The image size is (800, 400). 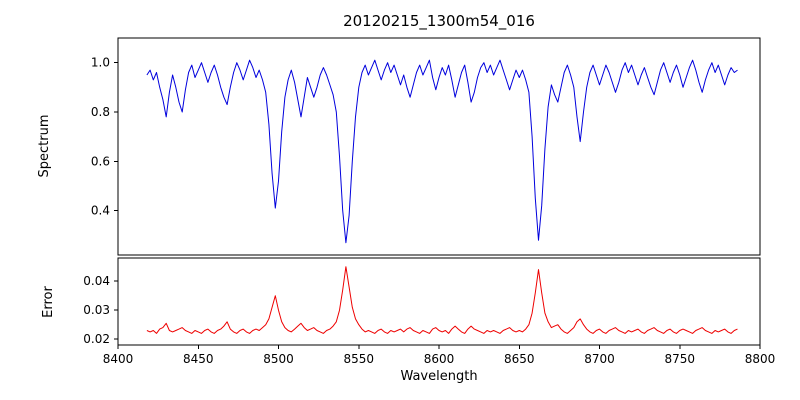 What do you see at coordinates (439, 21) in the screenshot?
I see `chart-title: 20120215_1300m54_016` at bounding box center [439, 21].